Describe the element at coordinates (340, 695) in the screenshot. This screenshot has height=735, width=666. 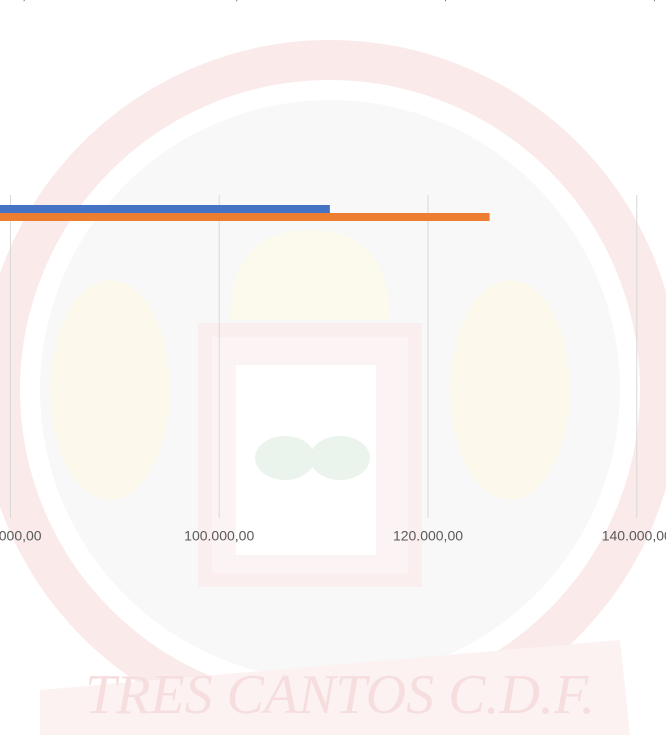
I see `watermark-text: TRES CANTOS C.D.F.` at that location.